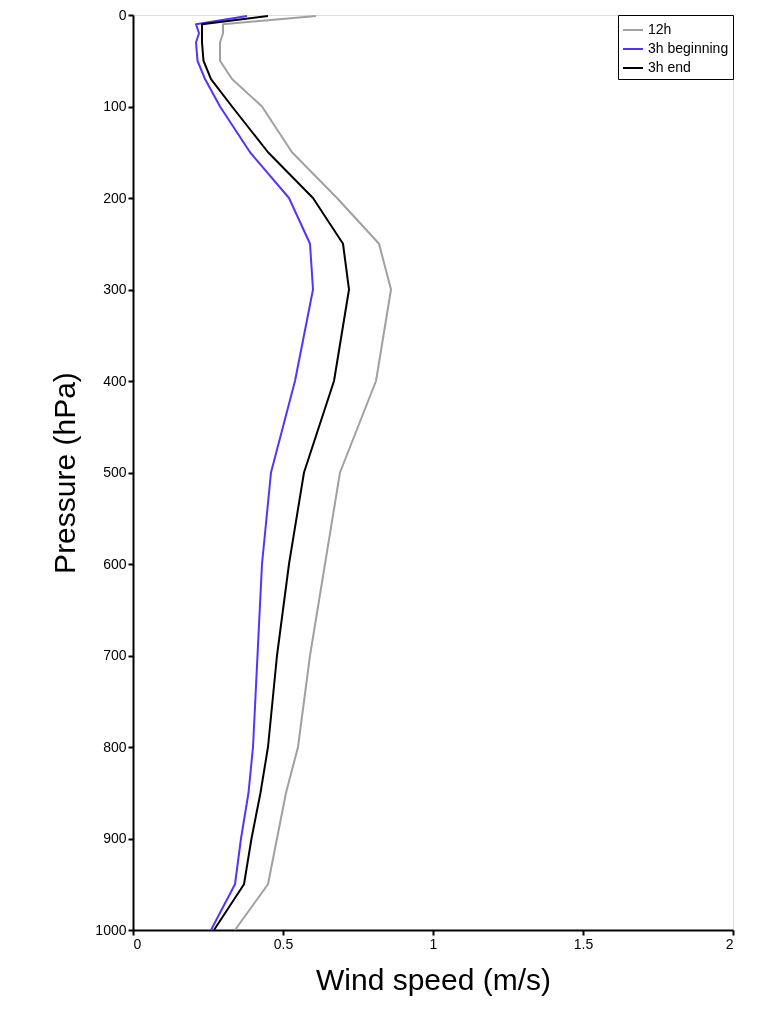  I want to click on y-tick-label: 500, so click(115, 472).